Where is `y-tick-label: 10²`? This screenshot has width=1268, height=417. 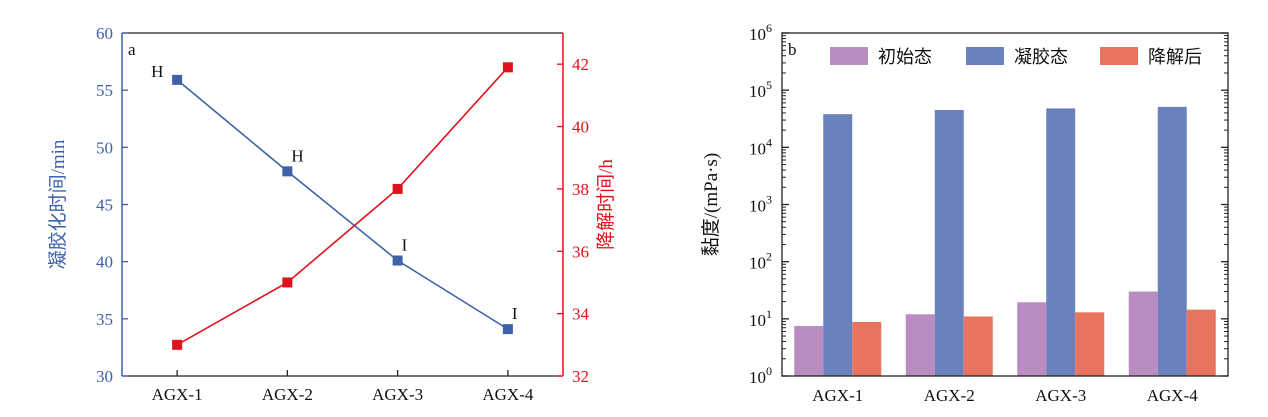
y-tick-label: 10² is located at coordinates (760, 261).